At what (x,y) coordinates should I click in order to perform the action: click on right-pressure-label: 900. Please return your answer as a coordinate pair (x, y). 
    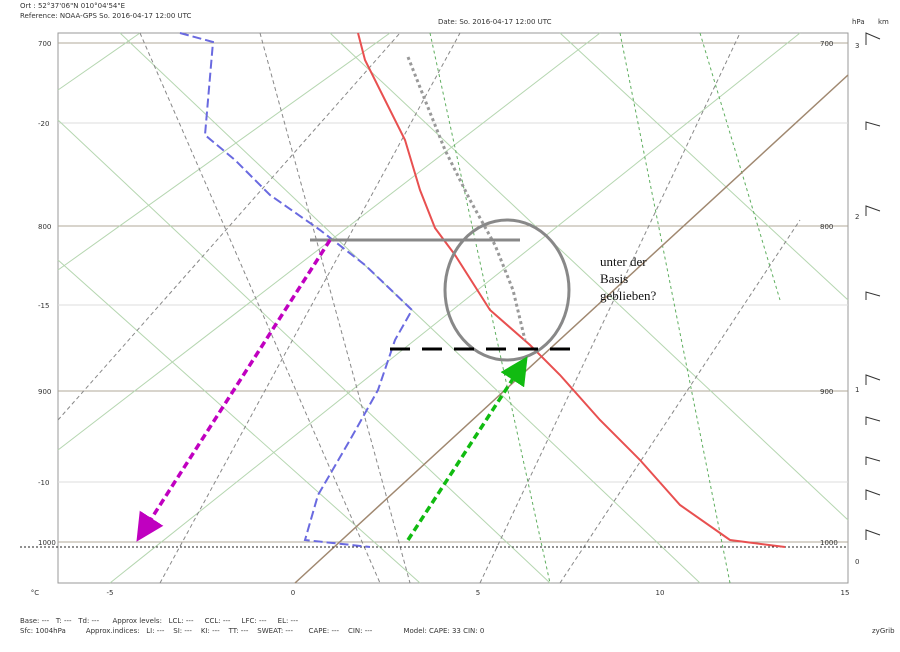
    Looking at the image, I should click on (826, 392).